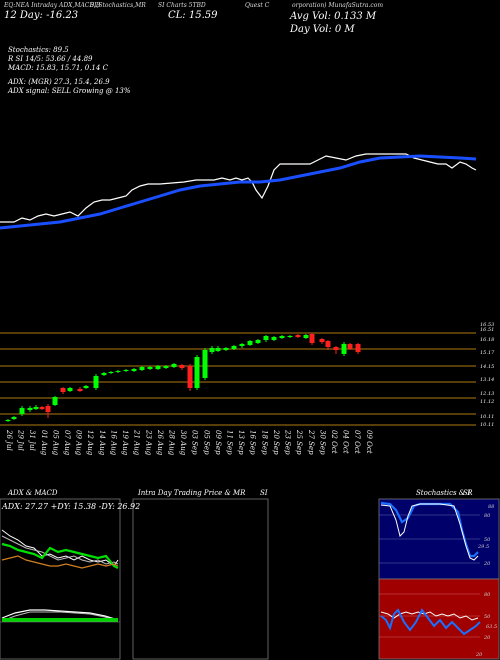  I want to click on date-label: 26 Jul, so click(9, 440).